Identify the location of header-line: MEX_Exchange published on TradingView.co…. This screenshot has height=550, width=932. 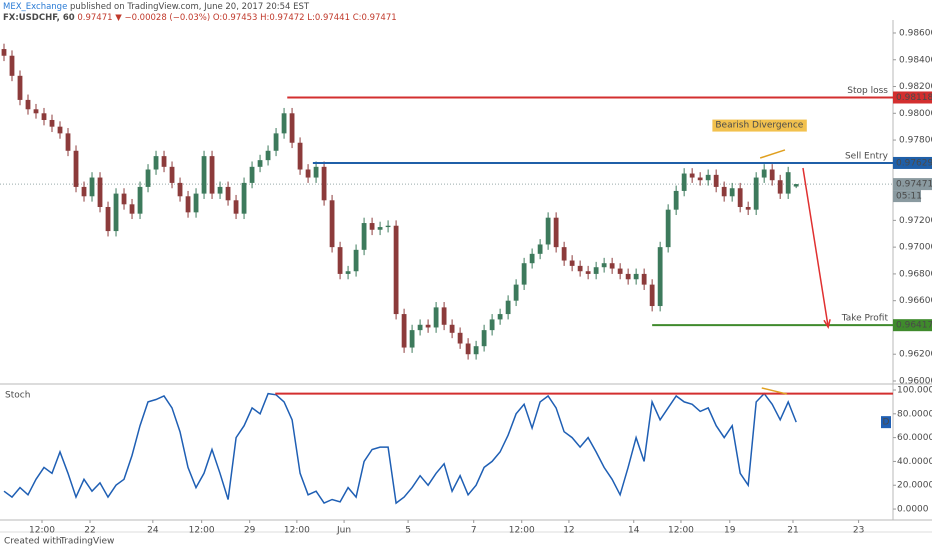
(156, 7).